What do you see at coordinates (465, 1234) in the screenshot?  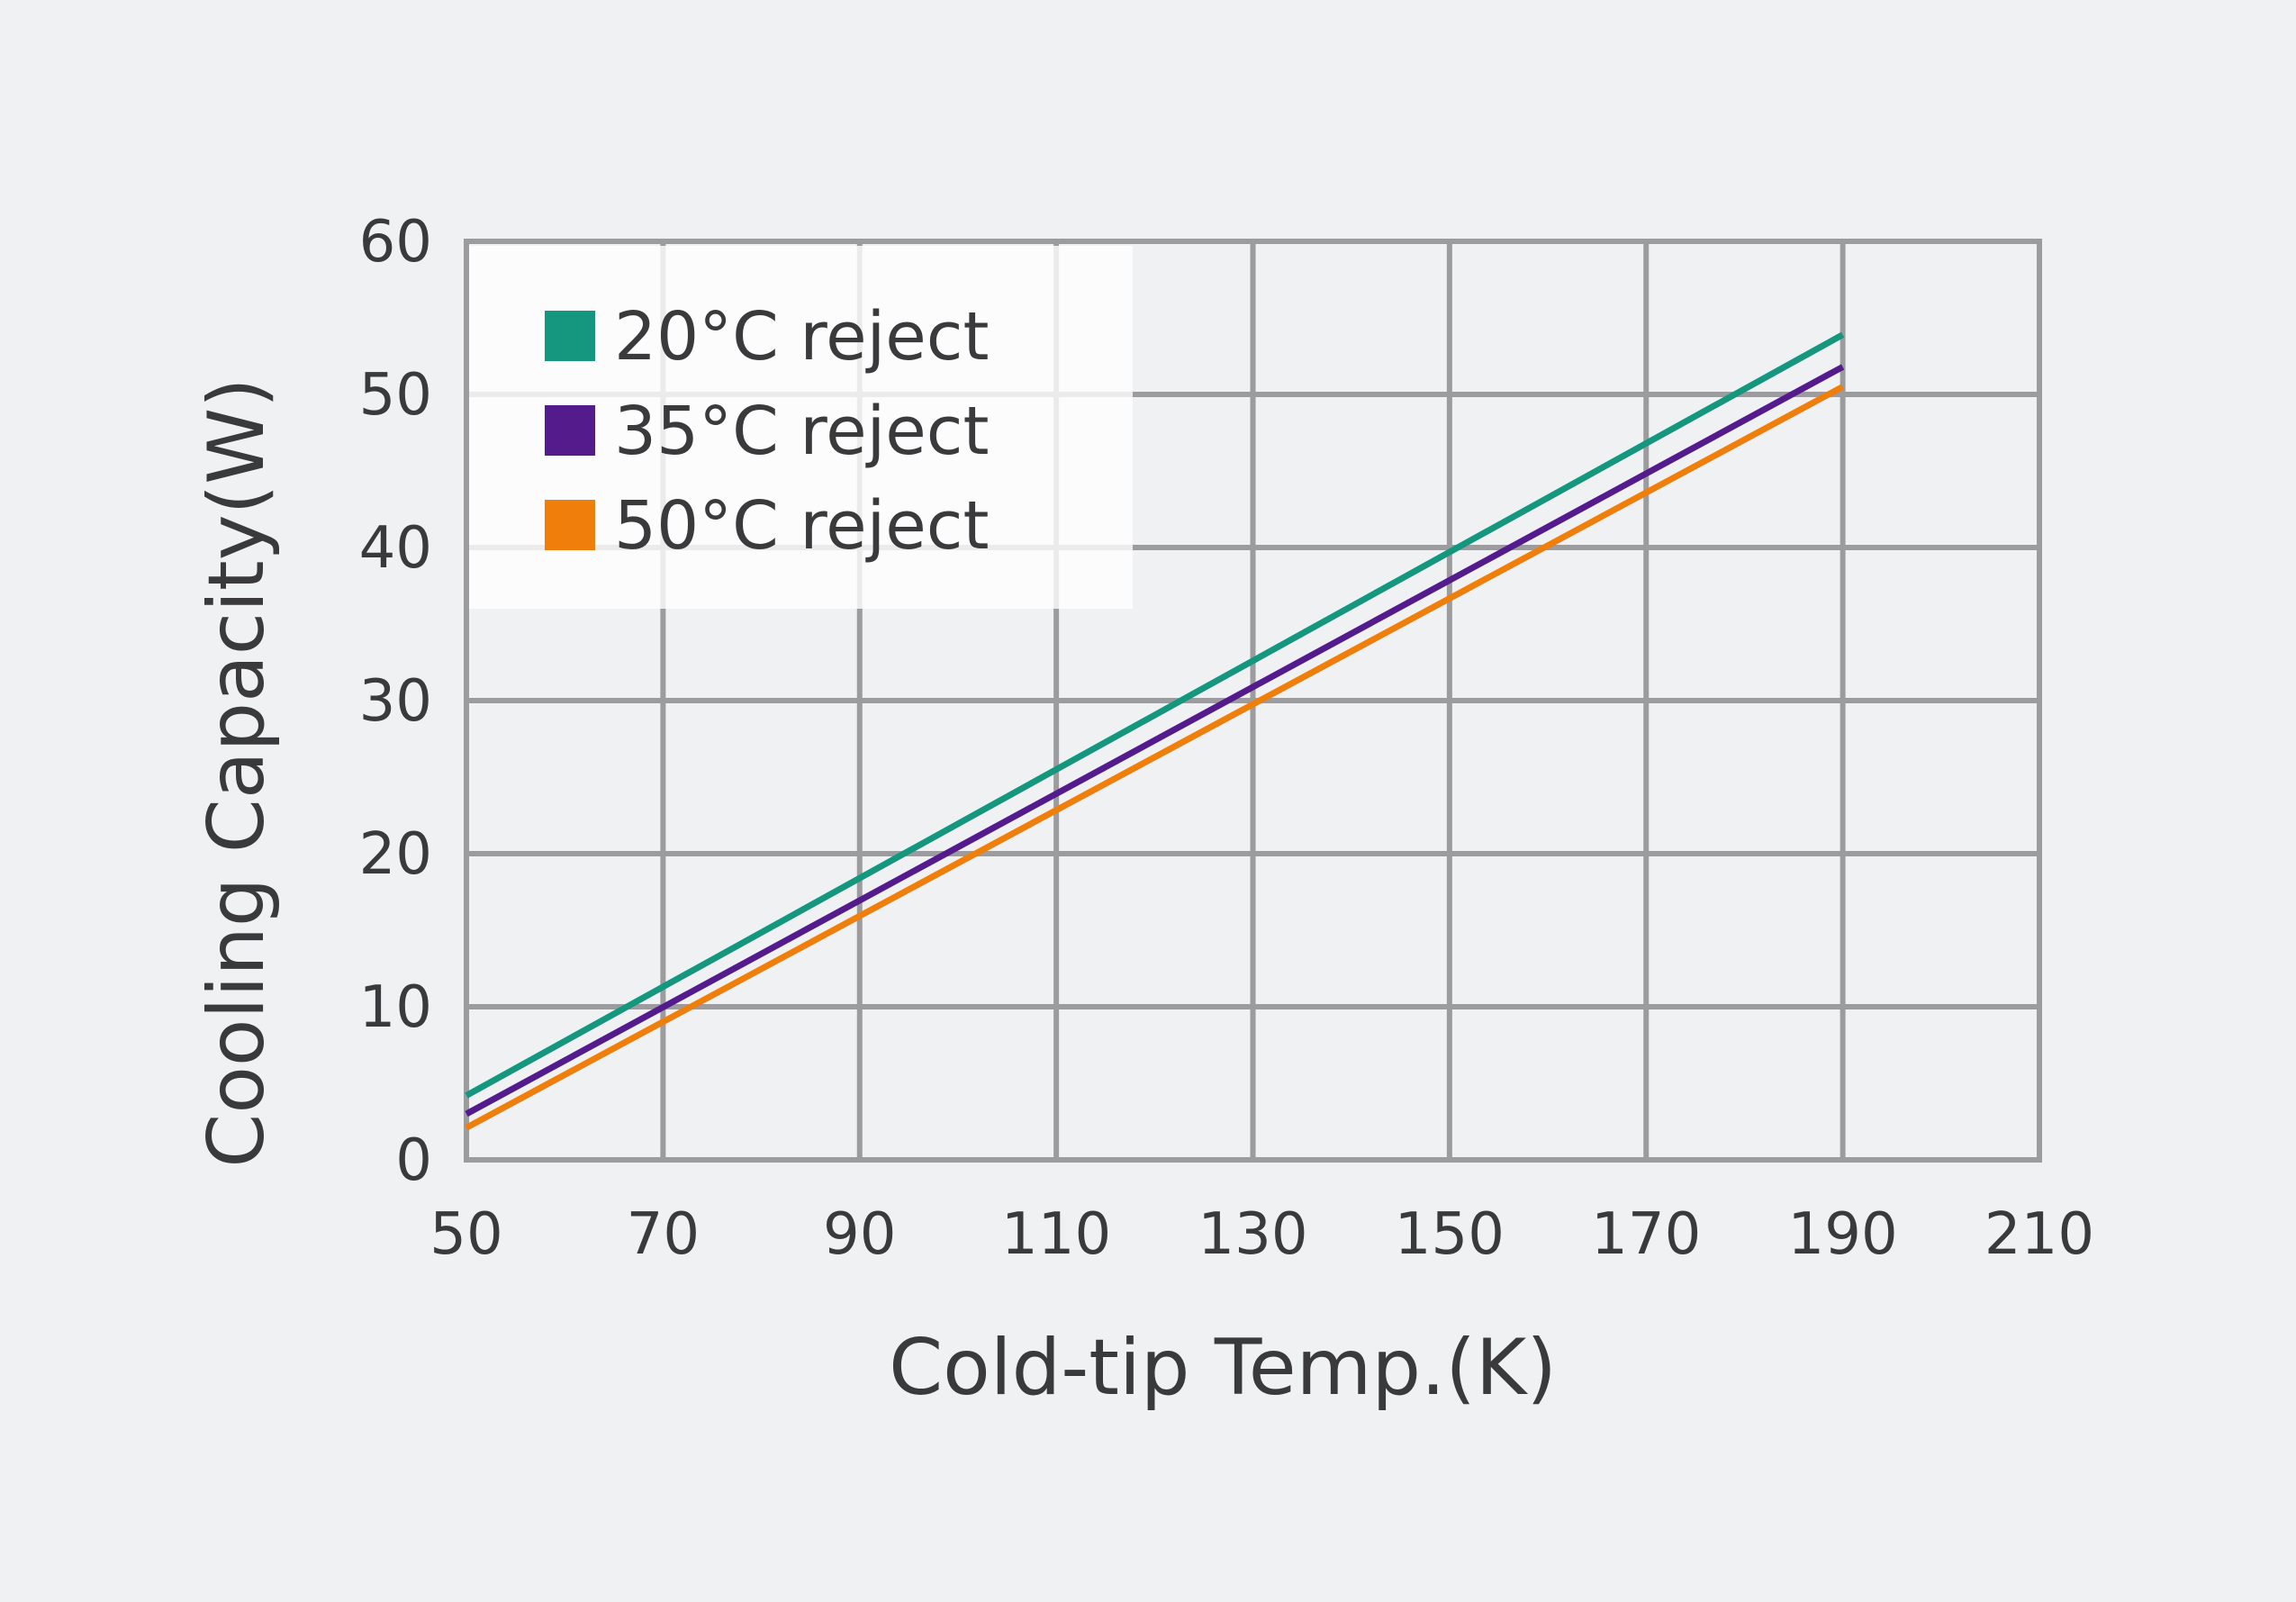 I see `x-tick-label: 50` at bounding box center [465, 1234].